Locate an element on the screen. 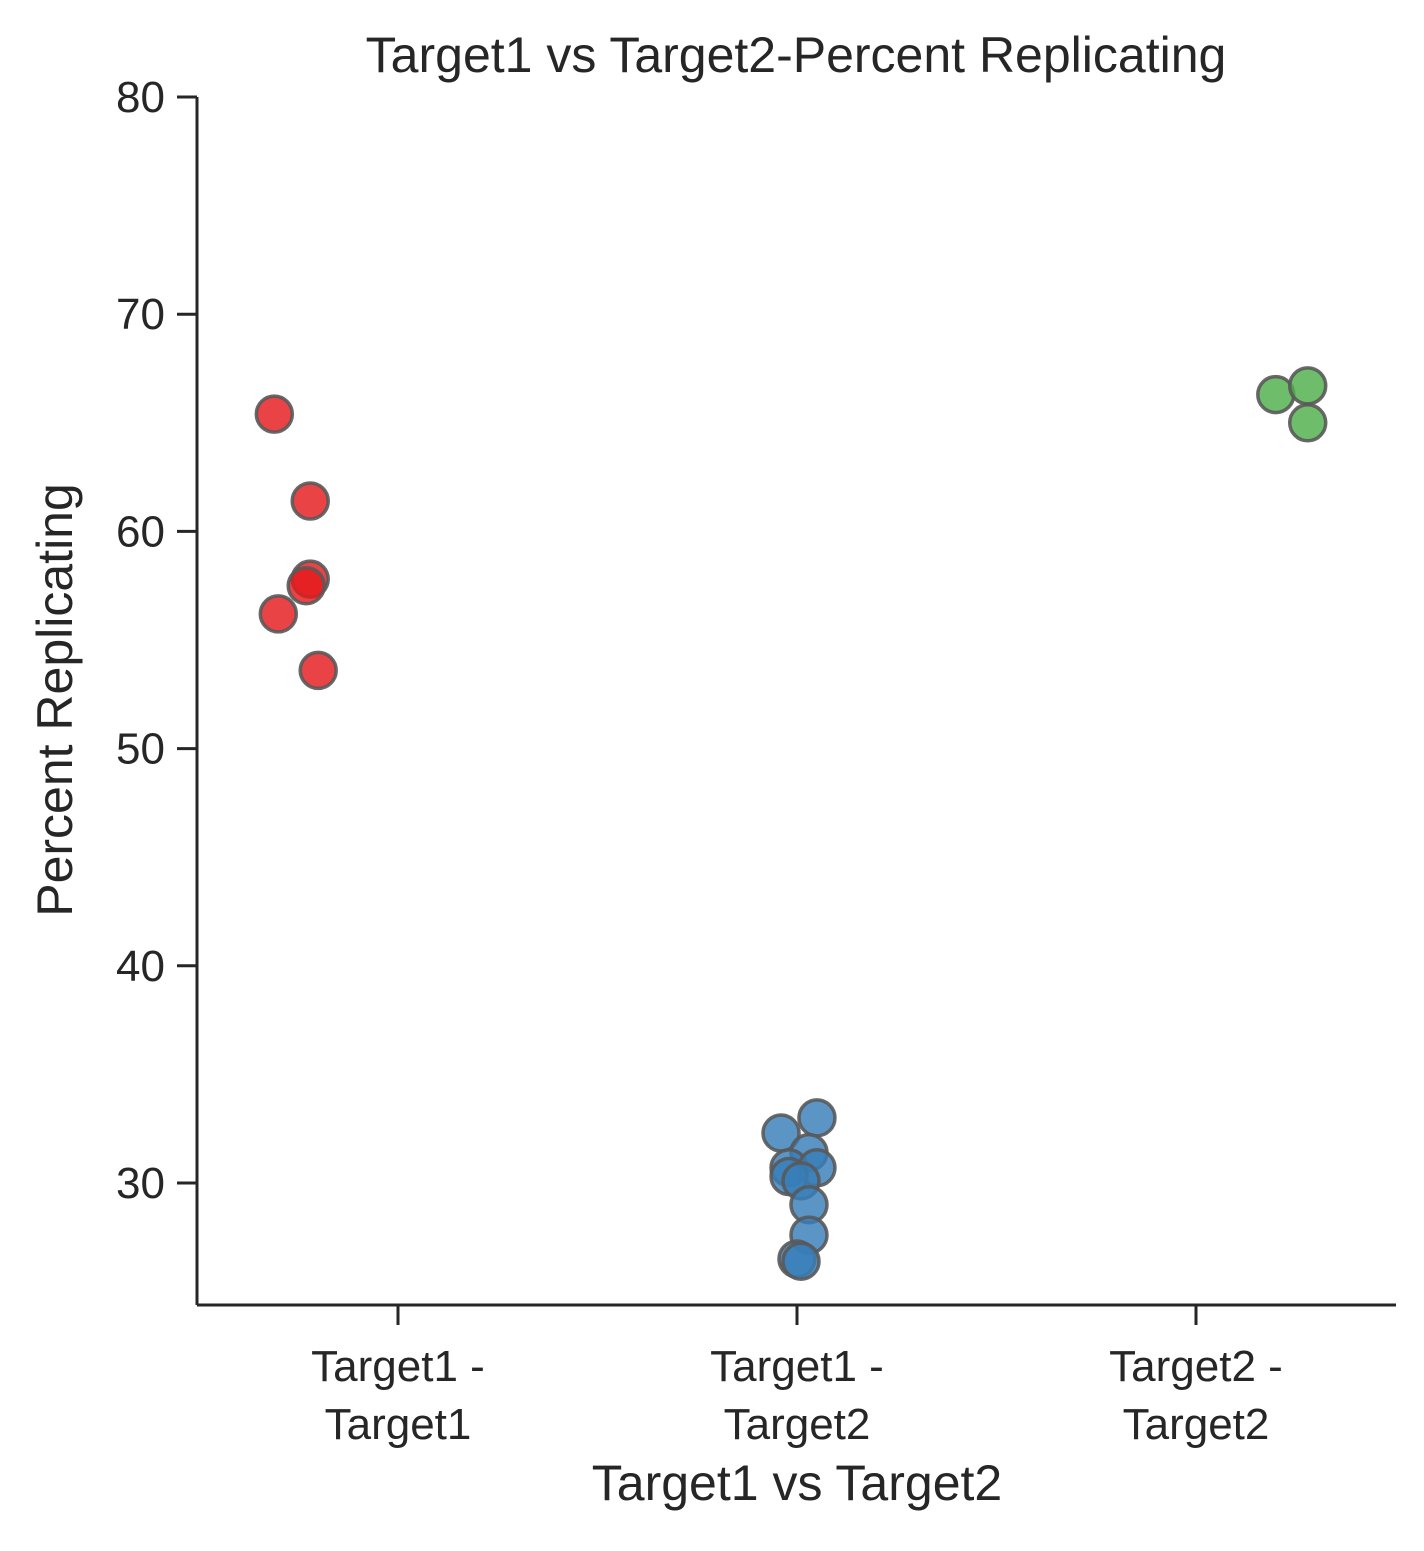  y-tick-label: 50 is located at coordinates (140, 749).